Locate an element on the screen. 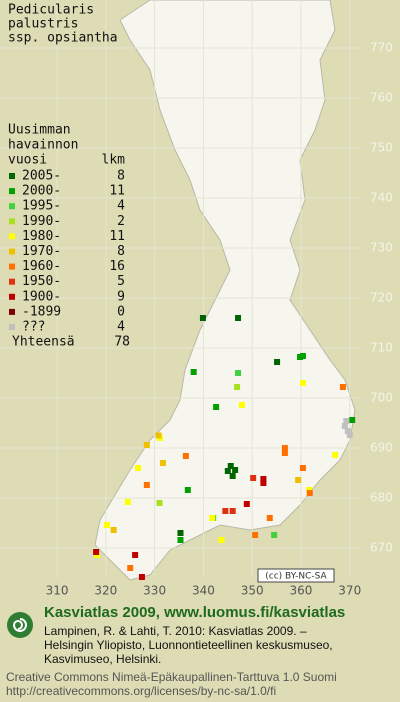 The image size is (400, 702). legend-label: 2000- is located at coordinates (41, 191).